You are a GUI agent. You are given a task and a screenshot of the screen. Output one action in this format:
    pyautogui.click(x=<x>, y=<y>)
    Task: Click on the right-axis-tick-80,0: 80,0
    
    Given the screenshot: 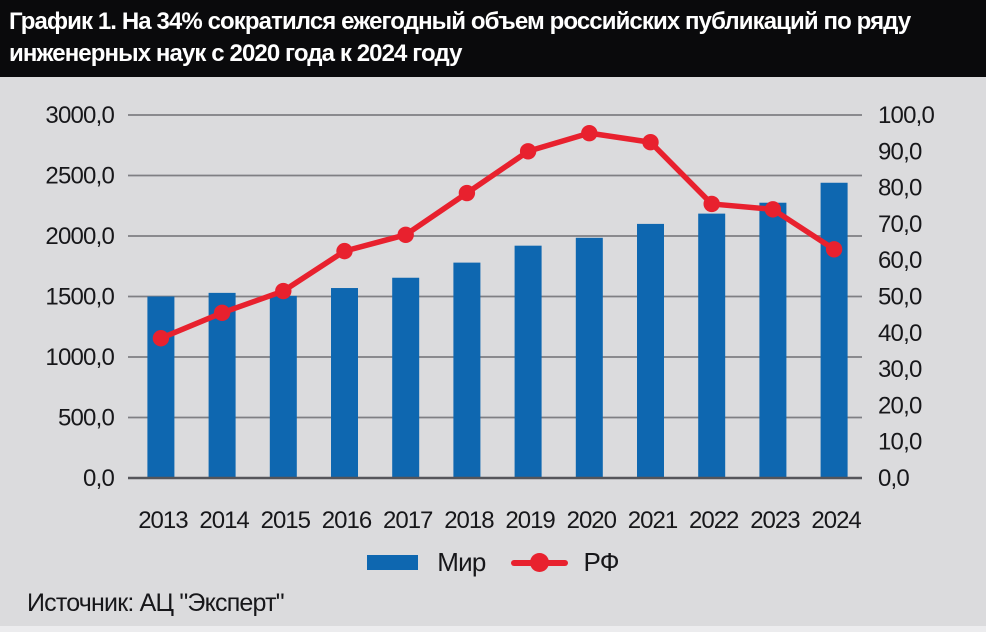 What is the action you would take?
    pyautogui.click(x=900, y=188)
    